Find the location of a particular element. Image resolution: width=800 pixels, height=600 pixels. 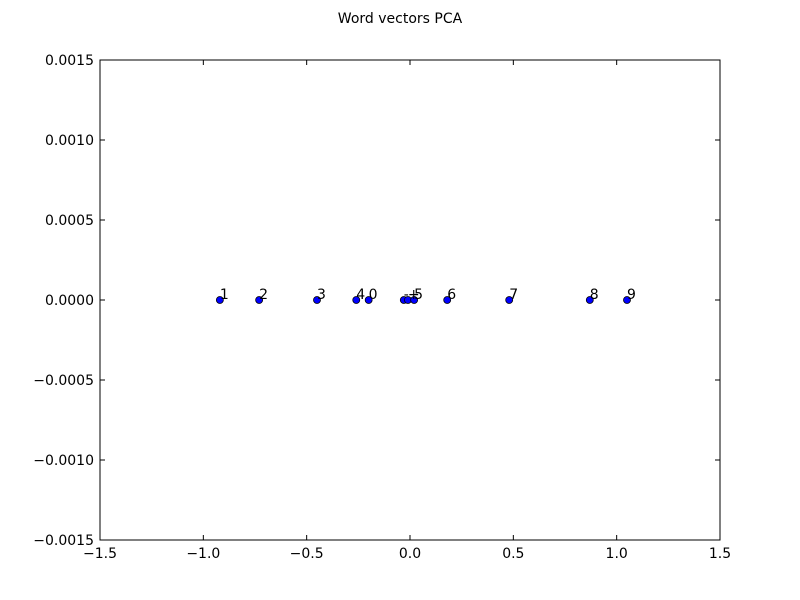

x-tick-label: −1.5 is located at coordinates (100, 554).